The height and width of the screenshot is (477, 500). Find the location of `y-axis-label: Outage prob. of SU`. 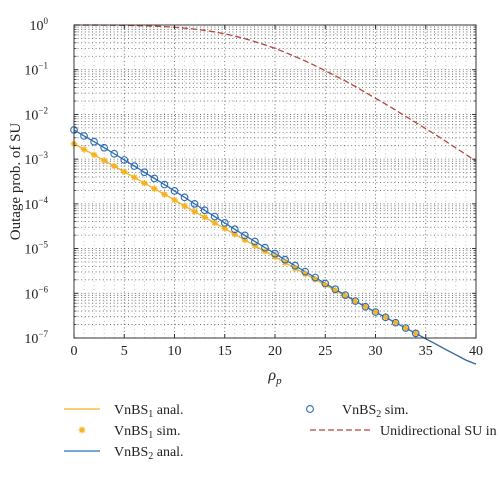

y-axis-label: Outage prob. of SU is located at coordinates (16, 182).